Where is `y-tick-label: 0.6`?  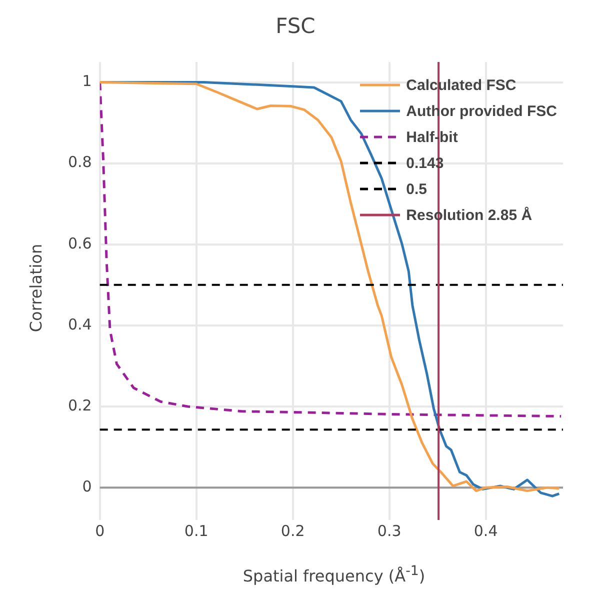
y-tick-label: 0.6 is located at coordinates (80, 243).